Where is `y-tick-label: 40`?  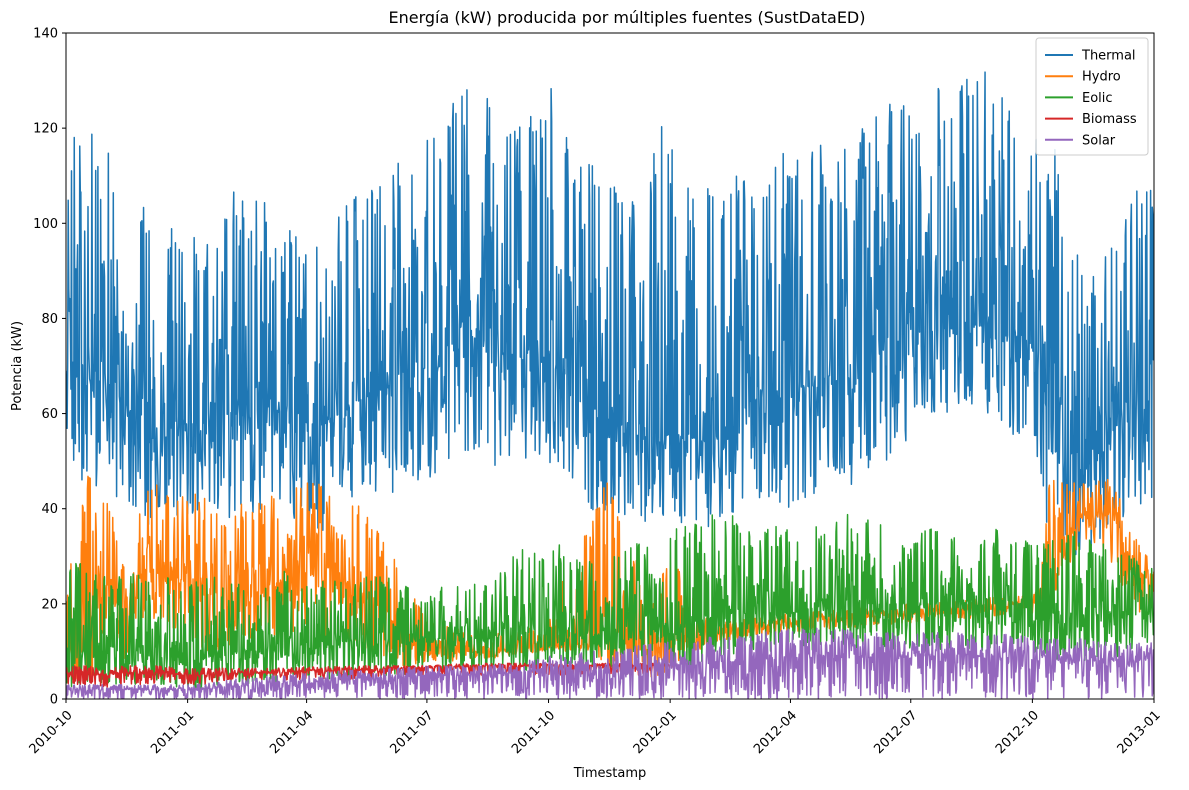
y-tick-label: 40 is located at coordinates (49, 509).